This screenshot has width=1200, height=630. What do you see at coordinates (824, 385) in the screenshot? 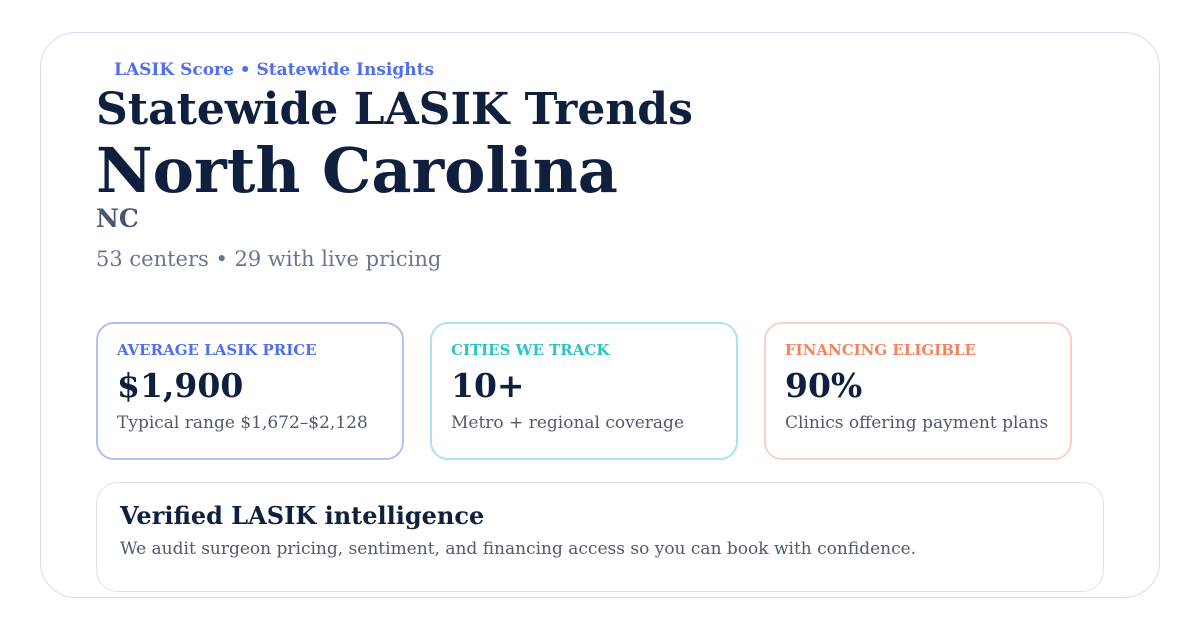
I see `stat-value: 90%` at bounding box center [824, 385].